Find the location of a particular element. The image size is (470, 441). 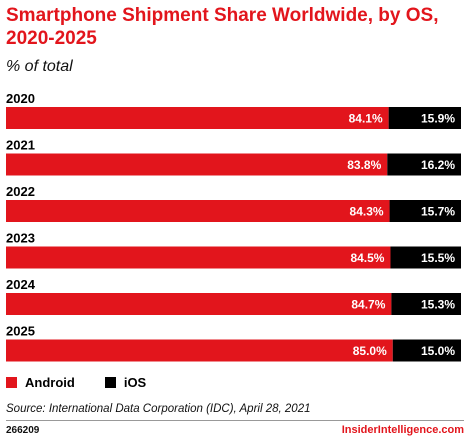

data-label-ios-2022: 15.7% is located at coordinates (438, 212).